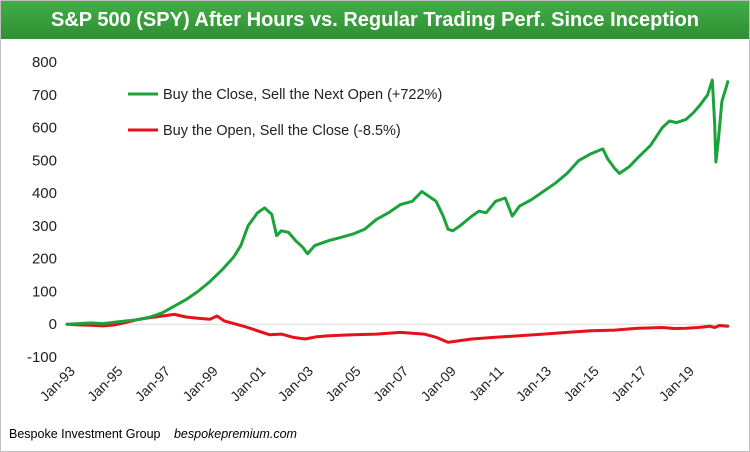  What do you see at coordinates (534, 384) in the screenshot?
I see `x-tick-label: Jan-13` at bounding box center [534, 384].